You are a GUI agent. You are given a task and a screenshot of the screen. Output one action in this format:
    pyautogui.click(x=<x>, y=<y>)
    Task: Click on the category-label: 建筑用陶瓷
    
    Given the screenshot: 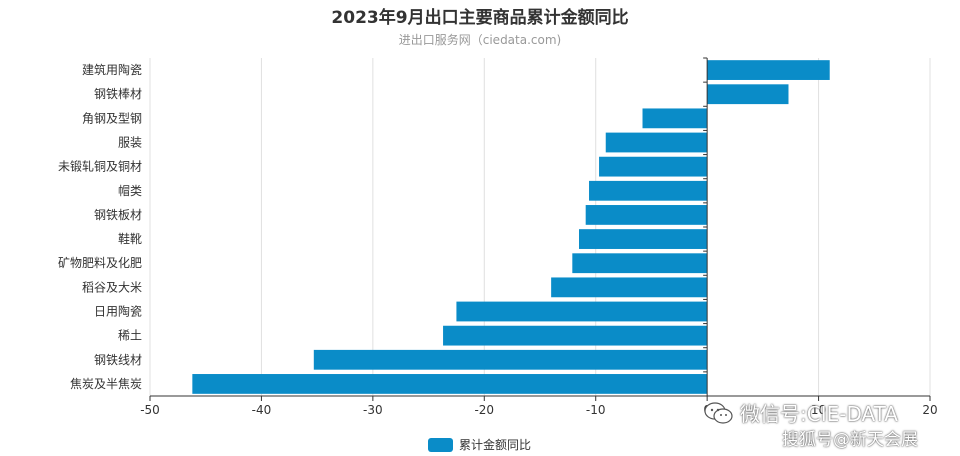 What is the action you would take?
    pyautogui.click(x=112, y=69)
    